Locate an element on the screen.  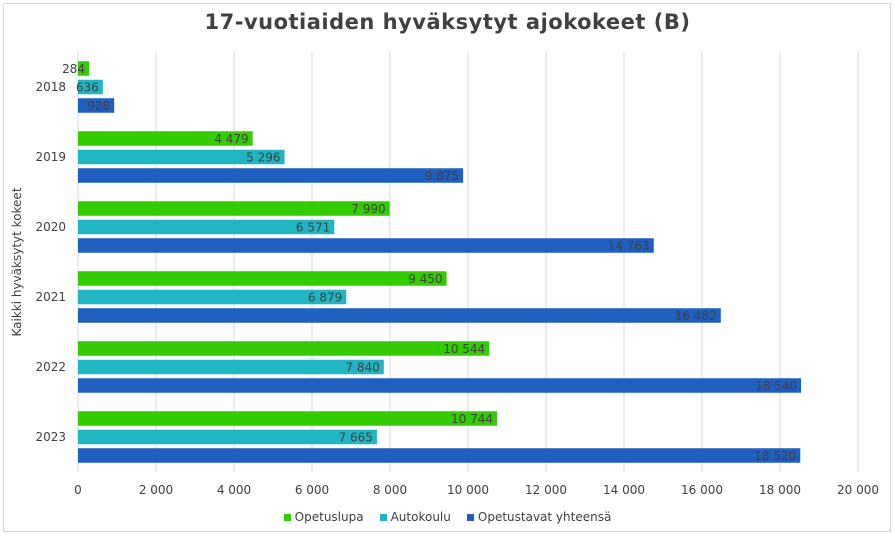
x-tick-label: 2 000 is located at coordinates (156, 490).